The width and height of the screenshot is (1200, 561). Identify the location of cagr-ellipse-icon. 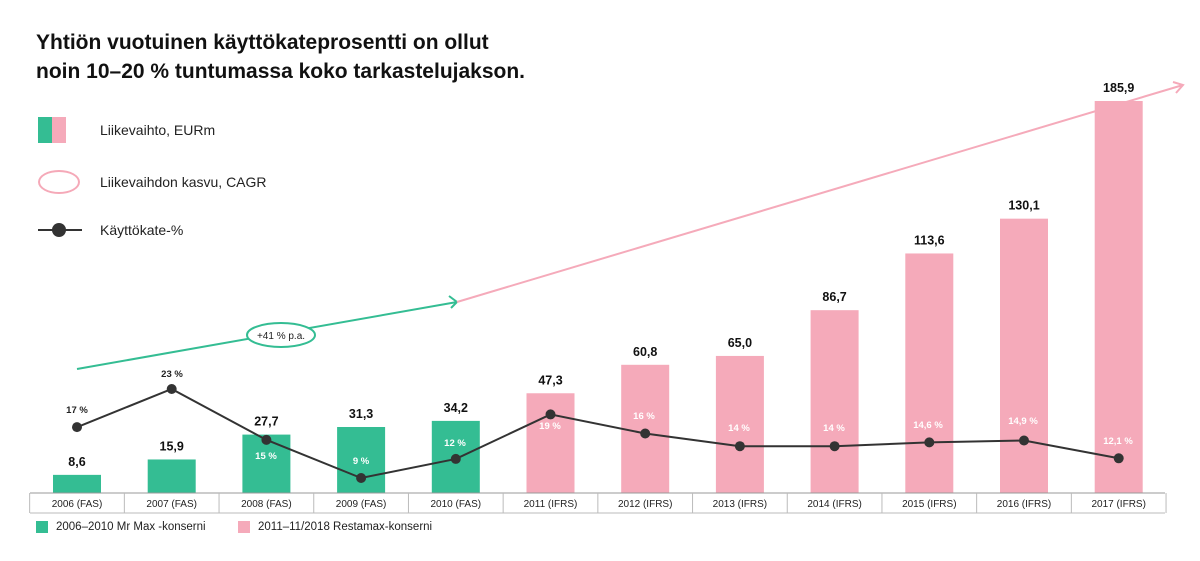
(59, 182).